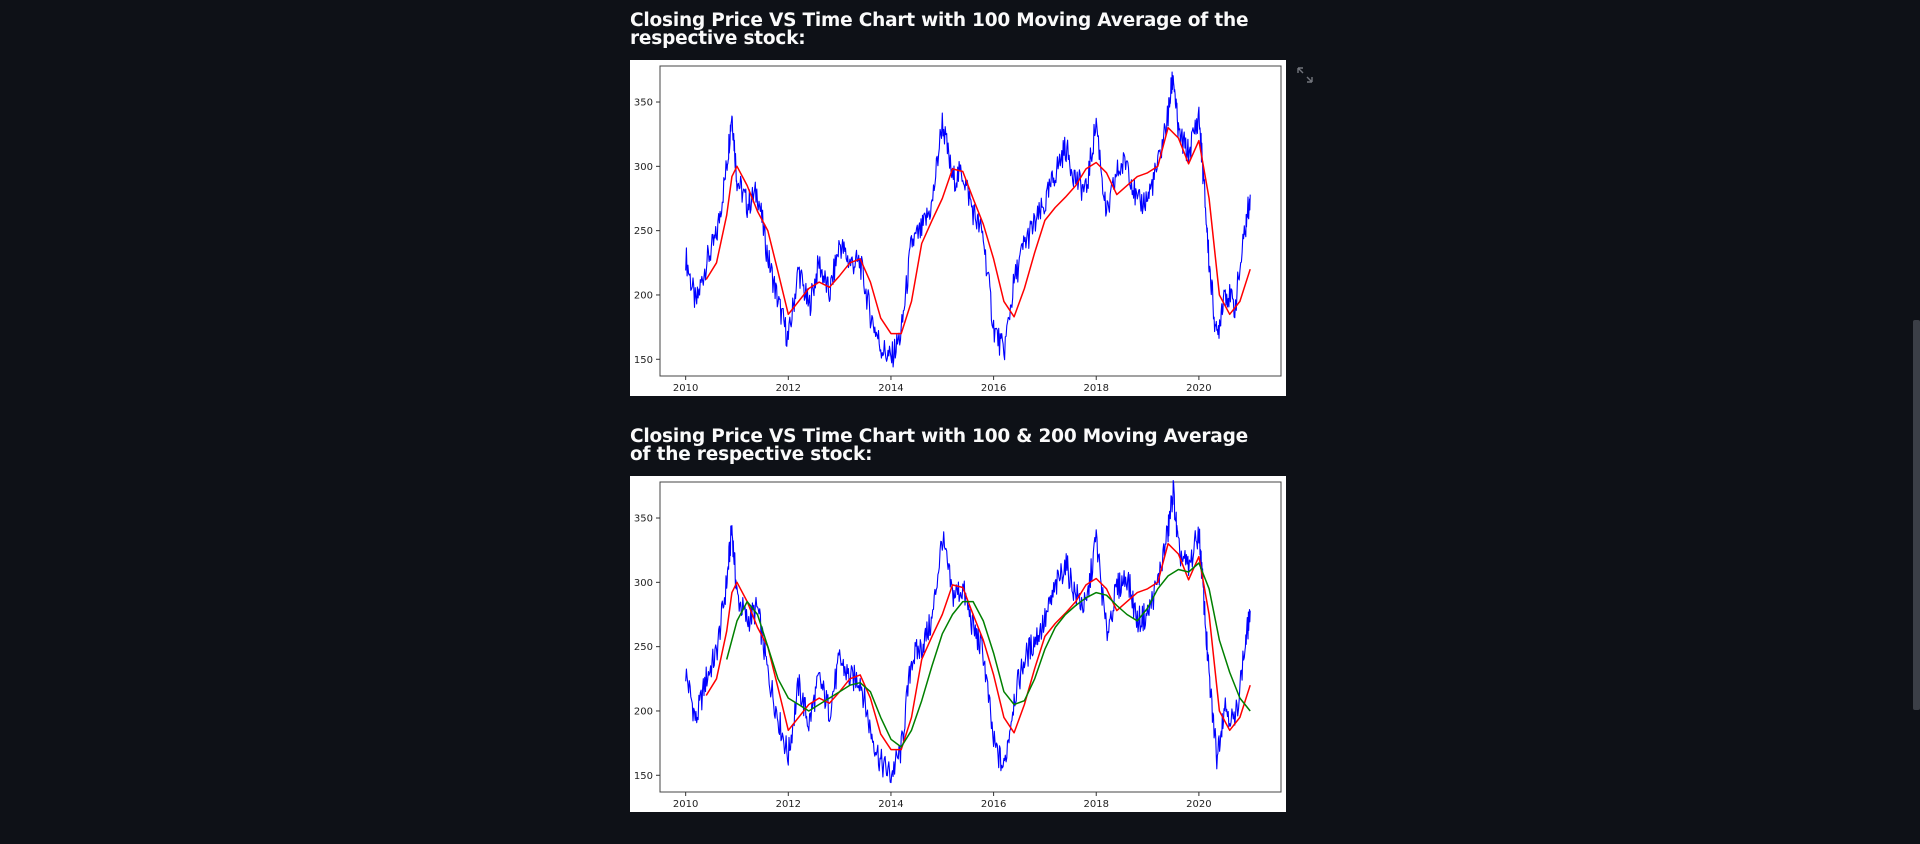  I want to click on chart2-plot: 150 200 250 300 350 2010 2012 2014 2016 2018 2020, so click(958, 645).